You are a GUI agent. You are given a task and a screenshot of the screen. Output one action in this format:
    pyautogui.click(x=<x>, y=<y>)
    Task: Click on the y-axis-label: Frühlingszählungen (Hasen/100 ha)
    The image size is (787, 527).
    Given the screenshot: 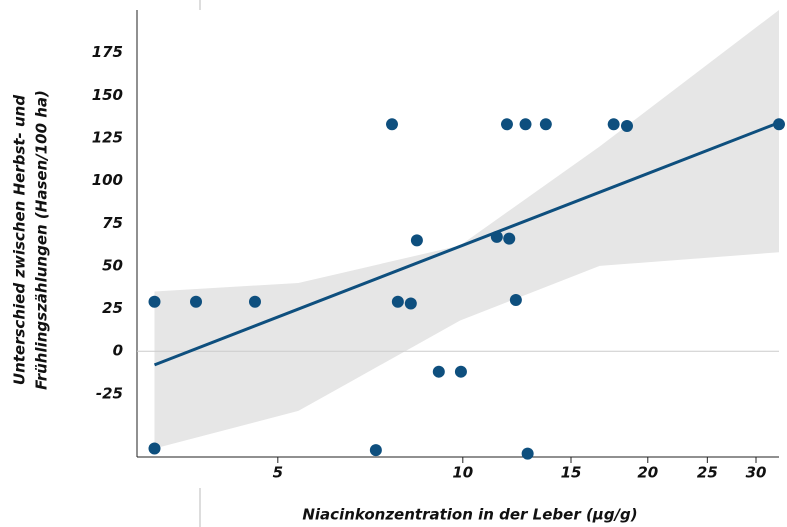 What is the action you would take?
    pyautogui.click(x=42, y=240)
    